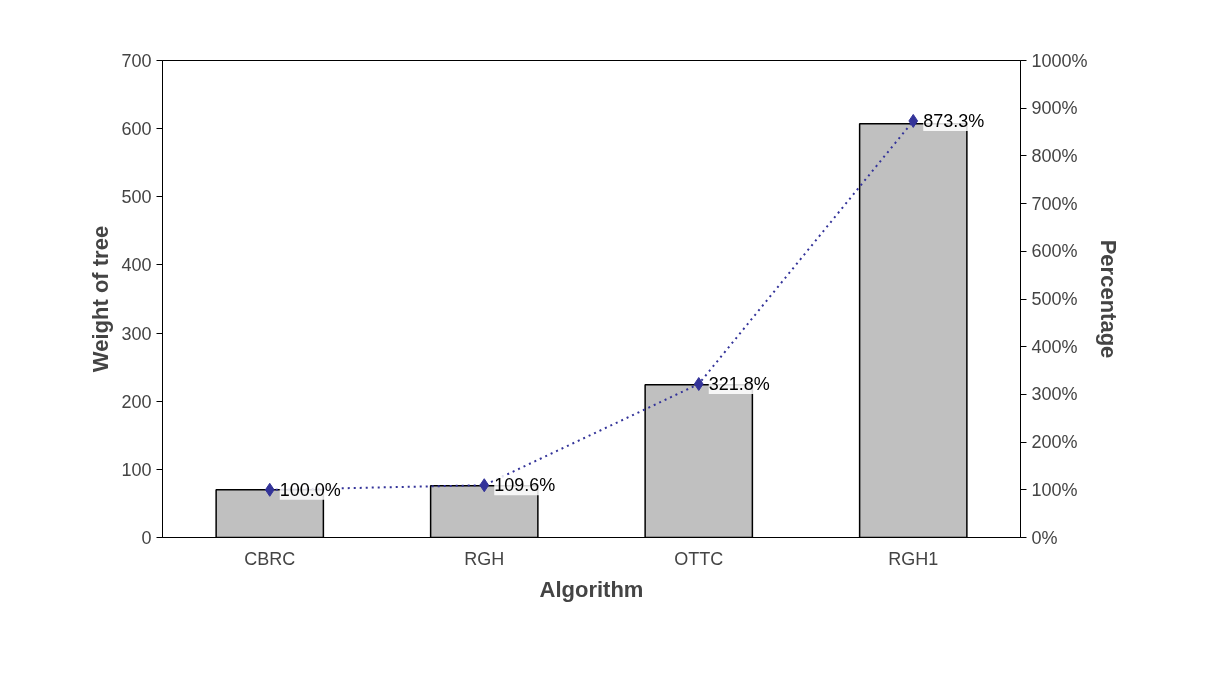  What do you see at coordinates (1044, 537) in the screenshot?
I see `y2-tick-label: 0%` at bounding box center [1044, 537].